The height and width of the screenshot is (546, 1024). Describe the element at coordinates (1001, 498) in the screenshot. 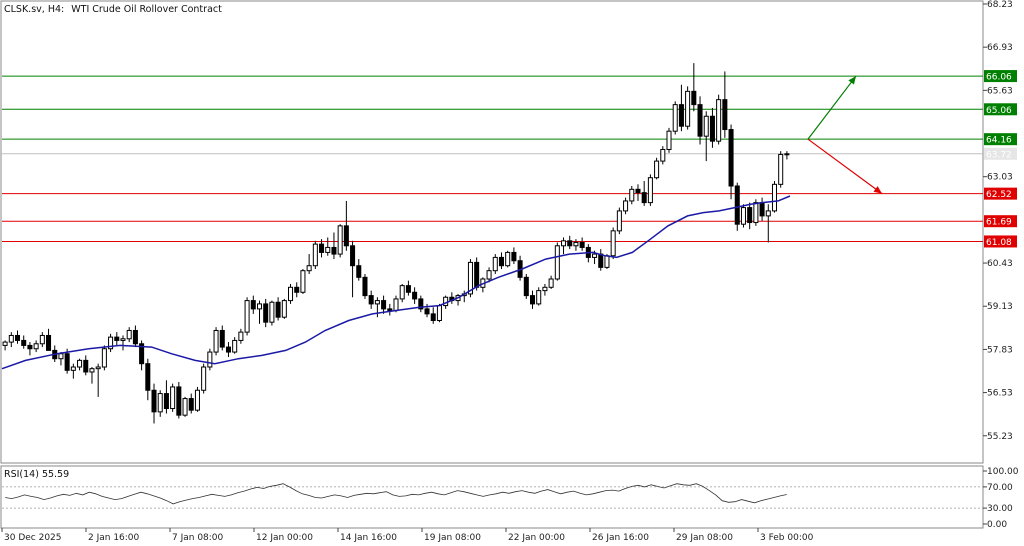

I see `rsi-axis: 100.00 70.00 30.00 0.00` at that location.